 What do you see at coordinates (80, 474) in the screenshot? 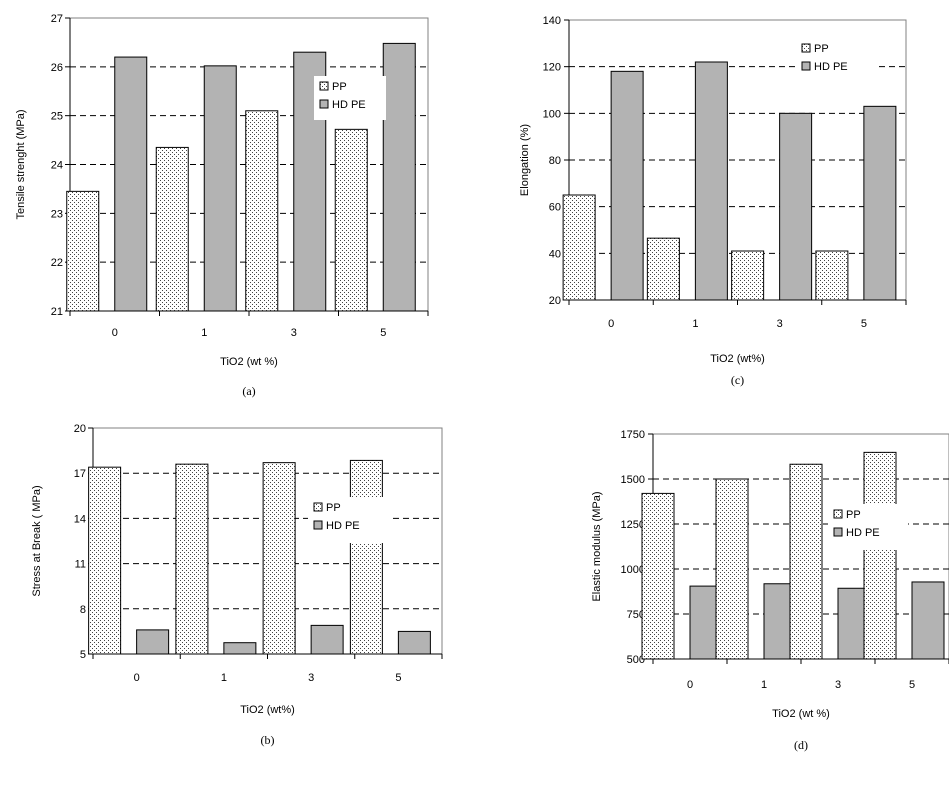
I see `y-tick-label: 17` at bounding box center [80, 474].